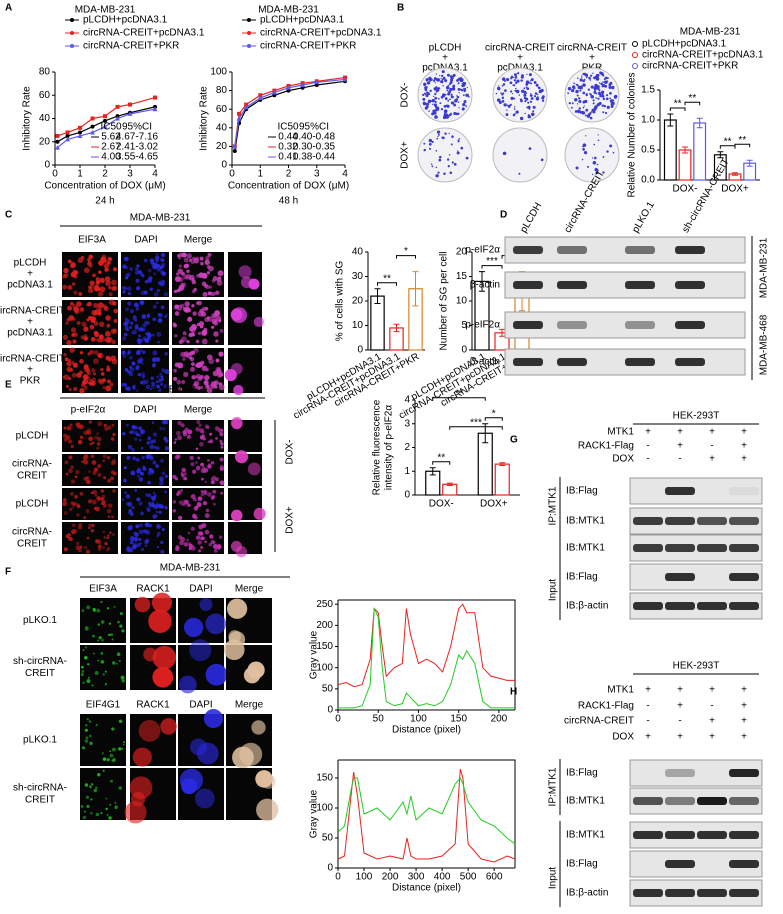 The image size is (783, 914). I want to click on chart-title: MDA-MB-231, so click(105, 10).